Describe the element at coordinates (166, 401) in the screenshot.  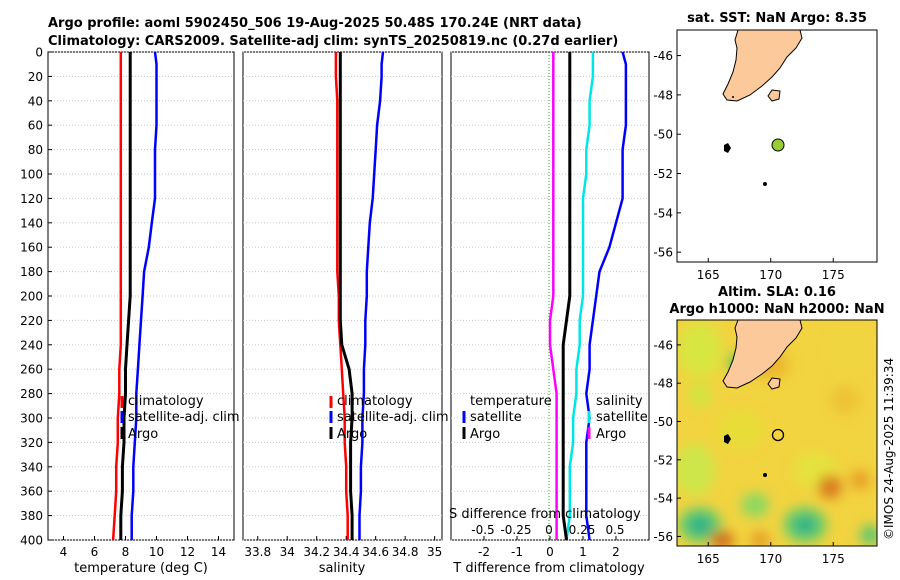
I see `legend-climatology: climatology` at that location.